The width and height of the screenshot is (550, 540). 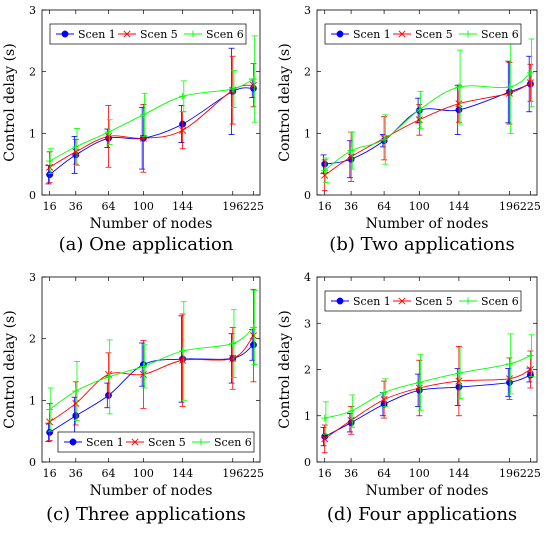 I want to click on legend: Scen 1 Scen 5 Scen 6, so click(x=148, y=34).